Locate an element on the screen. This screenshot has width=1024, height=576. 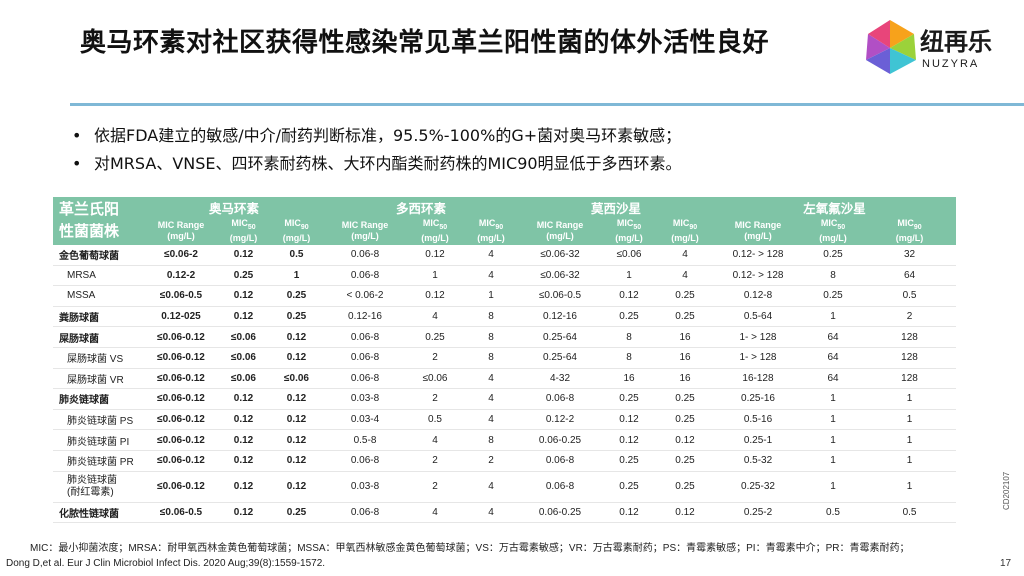
strain-name-cell: 肺炎链球菌 PR is located at coordinates (99, 461).